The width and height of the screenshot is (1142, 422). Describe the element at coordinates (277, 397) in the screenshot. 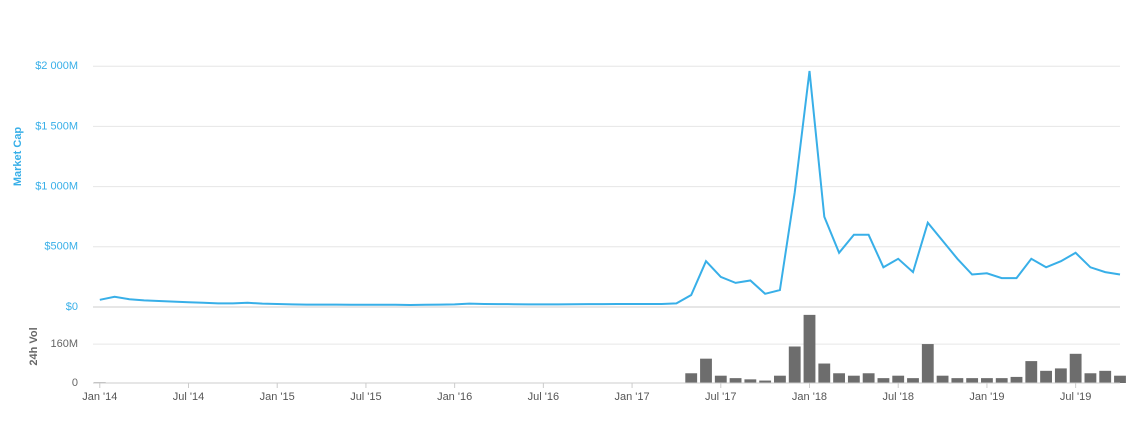

I see `x-tick-label: Jan '15` at that location.